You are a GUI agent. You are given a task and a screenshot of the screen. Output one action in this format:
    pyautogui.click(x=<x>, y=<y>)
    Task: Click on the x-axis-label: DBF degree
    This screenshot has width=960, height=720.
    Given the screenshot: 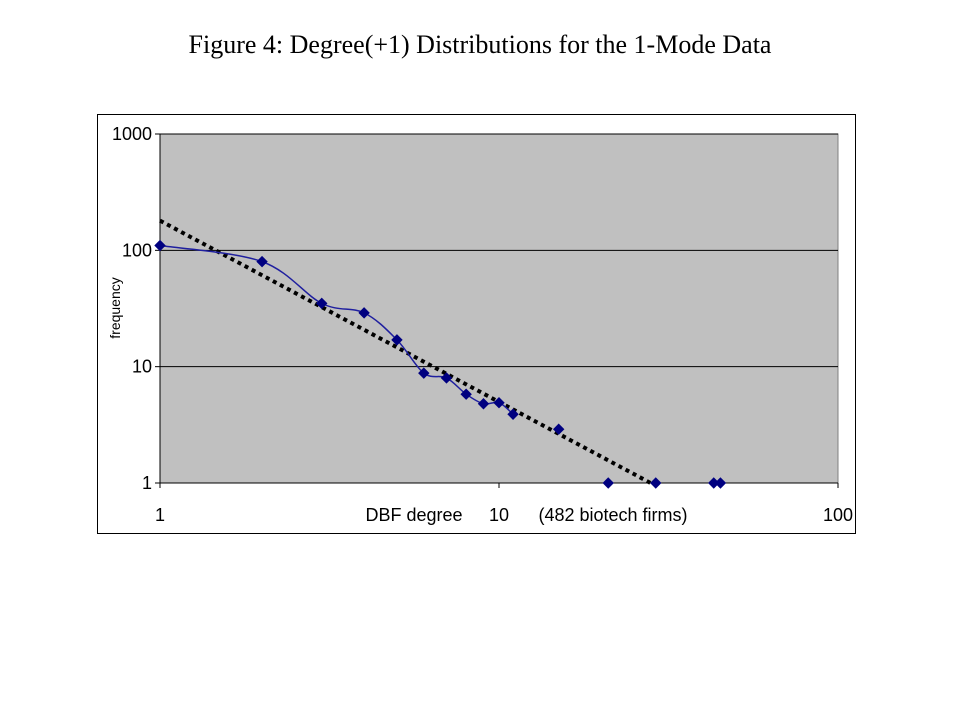 What is the action you would take?
    pyautogui.click(x=413, y=515)
    